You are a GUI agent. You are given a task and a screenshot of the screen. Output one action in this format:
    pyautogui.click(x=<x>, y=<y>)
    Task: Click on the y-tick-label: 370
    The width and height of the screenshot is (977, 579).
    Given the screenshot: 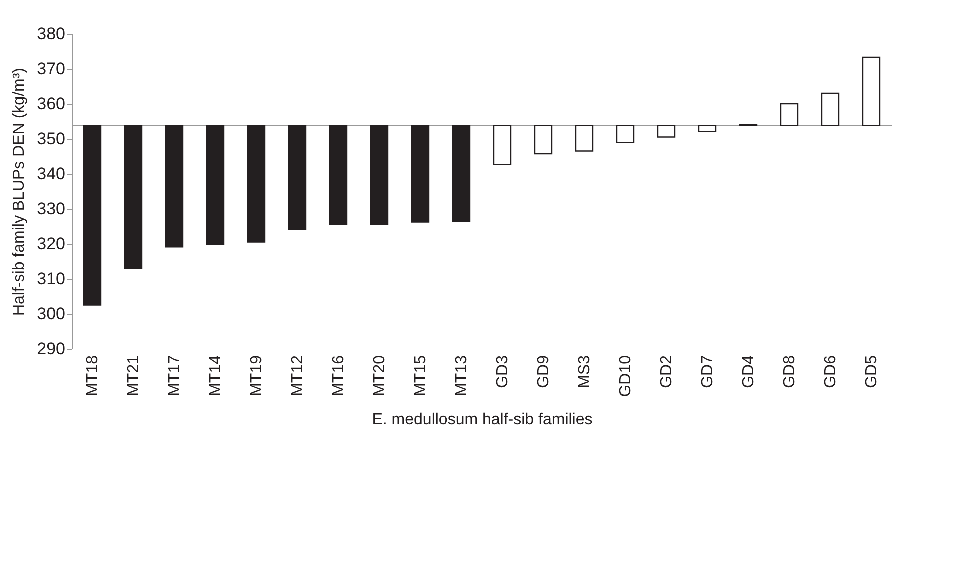 What is the action you would take?
    pyautogui.click(x=51, y=69)
    